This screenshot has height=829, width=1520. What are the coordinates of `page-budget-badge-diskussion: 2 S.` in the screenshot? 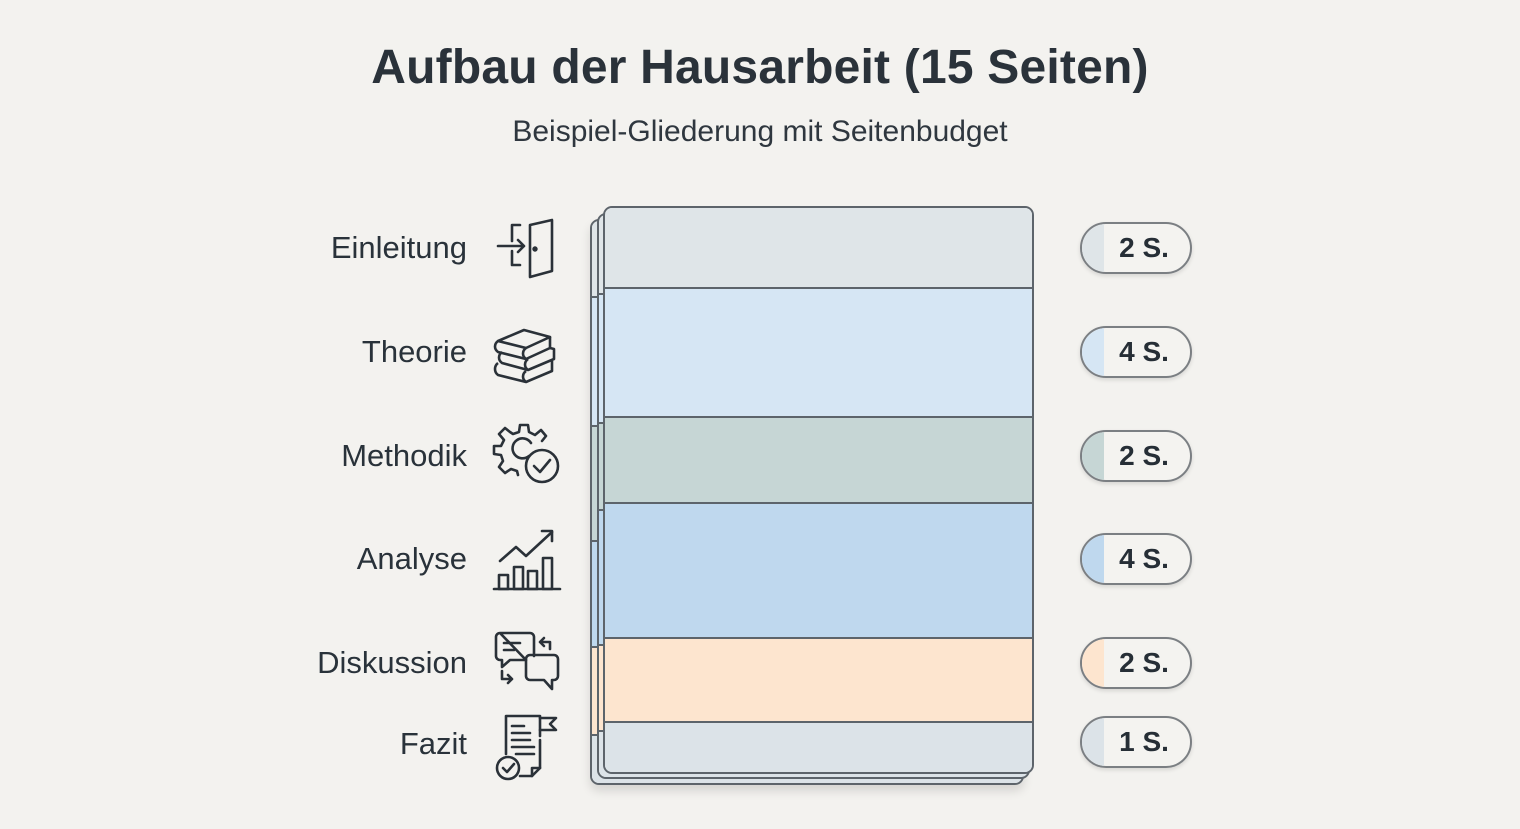 It's located at (1136, 663).